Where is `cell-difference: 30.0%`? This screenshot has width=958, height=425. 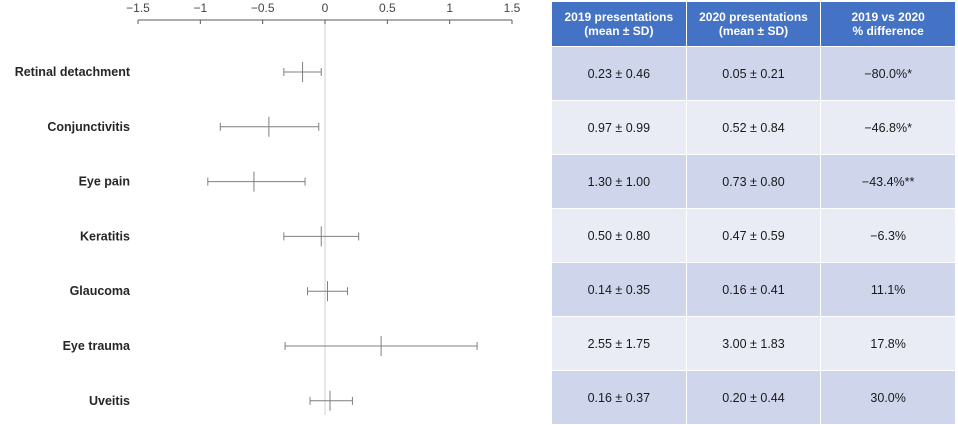
cell-difference: 30.0% is located at coordinates (888, 397).